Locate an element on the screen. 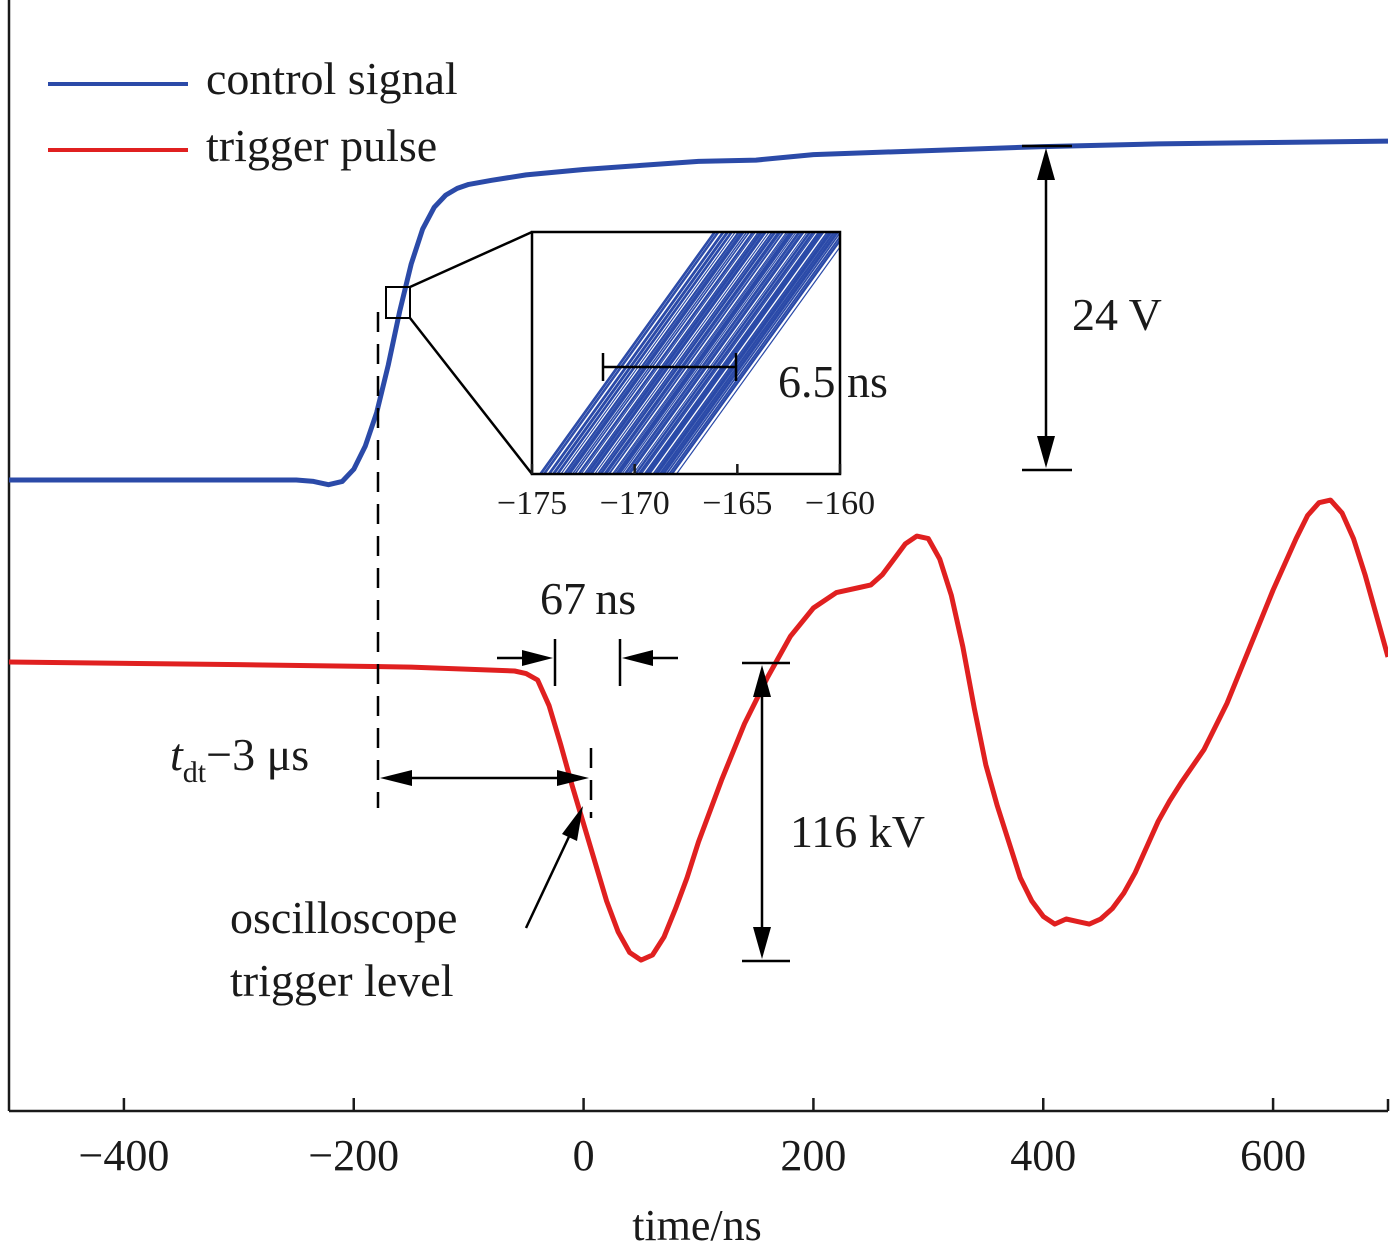 Image resolution: width=1398 pixels, height=1255 pixels. x-tick-label: 0 is located at coordinates (584, 1155).